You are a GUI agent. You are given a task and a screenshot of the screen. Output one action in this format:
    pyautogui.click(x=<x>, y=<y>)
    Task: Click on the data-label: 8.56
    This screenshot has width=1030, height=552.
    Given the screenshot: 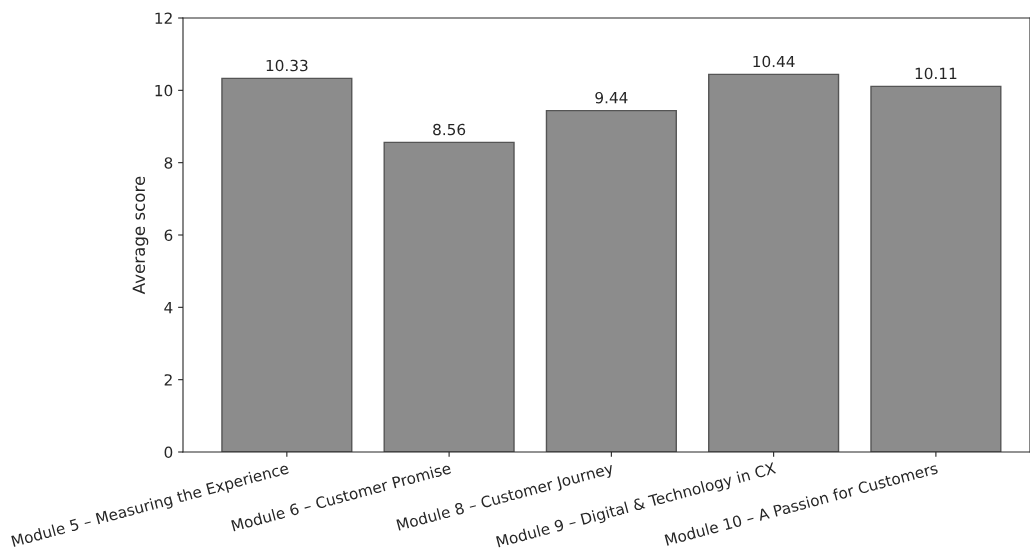 What is the action you would take?
    pyautogui.click(x=449, y=129)
    